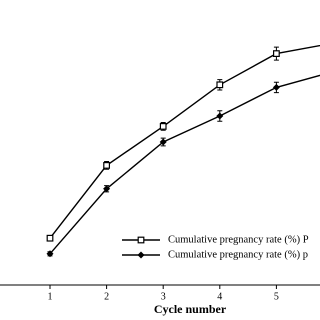 The height and width of the screenshot is (320, 320). What do you see at coordinates (106, 296) in the screenshot?
I see `x-tick-label: 2` at bounding box center [106, 296].